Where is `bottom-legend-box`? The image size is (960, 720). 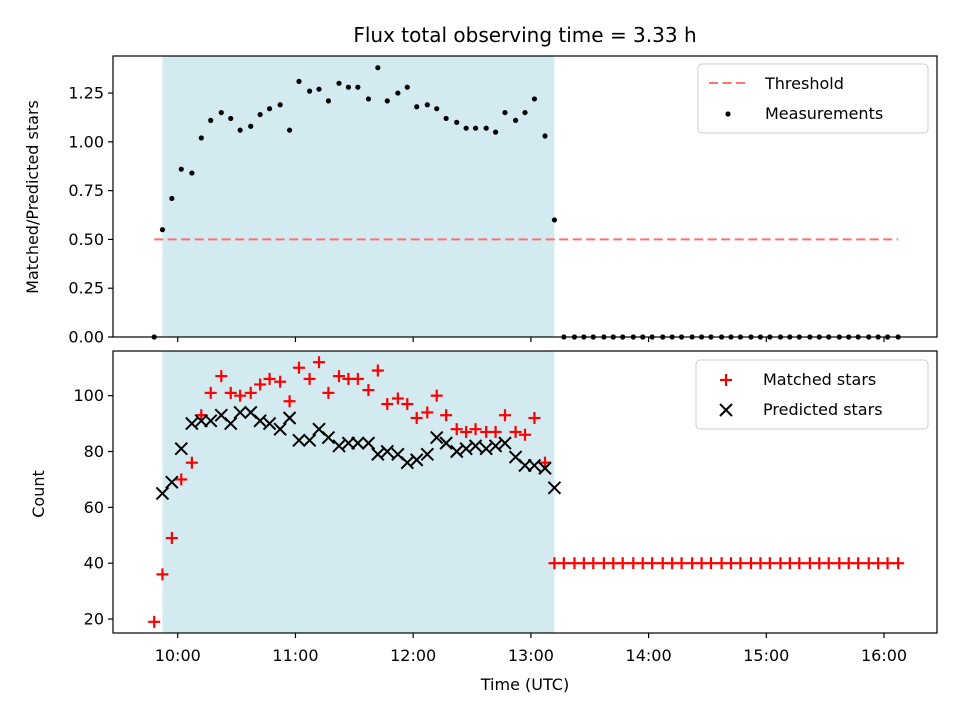 bottom-legend-box is located at coordinates (812, 394).